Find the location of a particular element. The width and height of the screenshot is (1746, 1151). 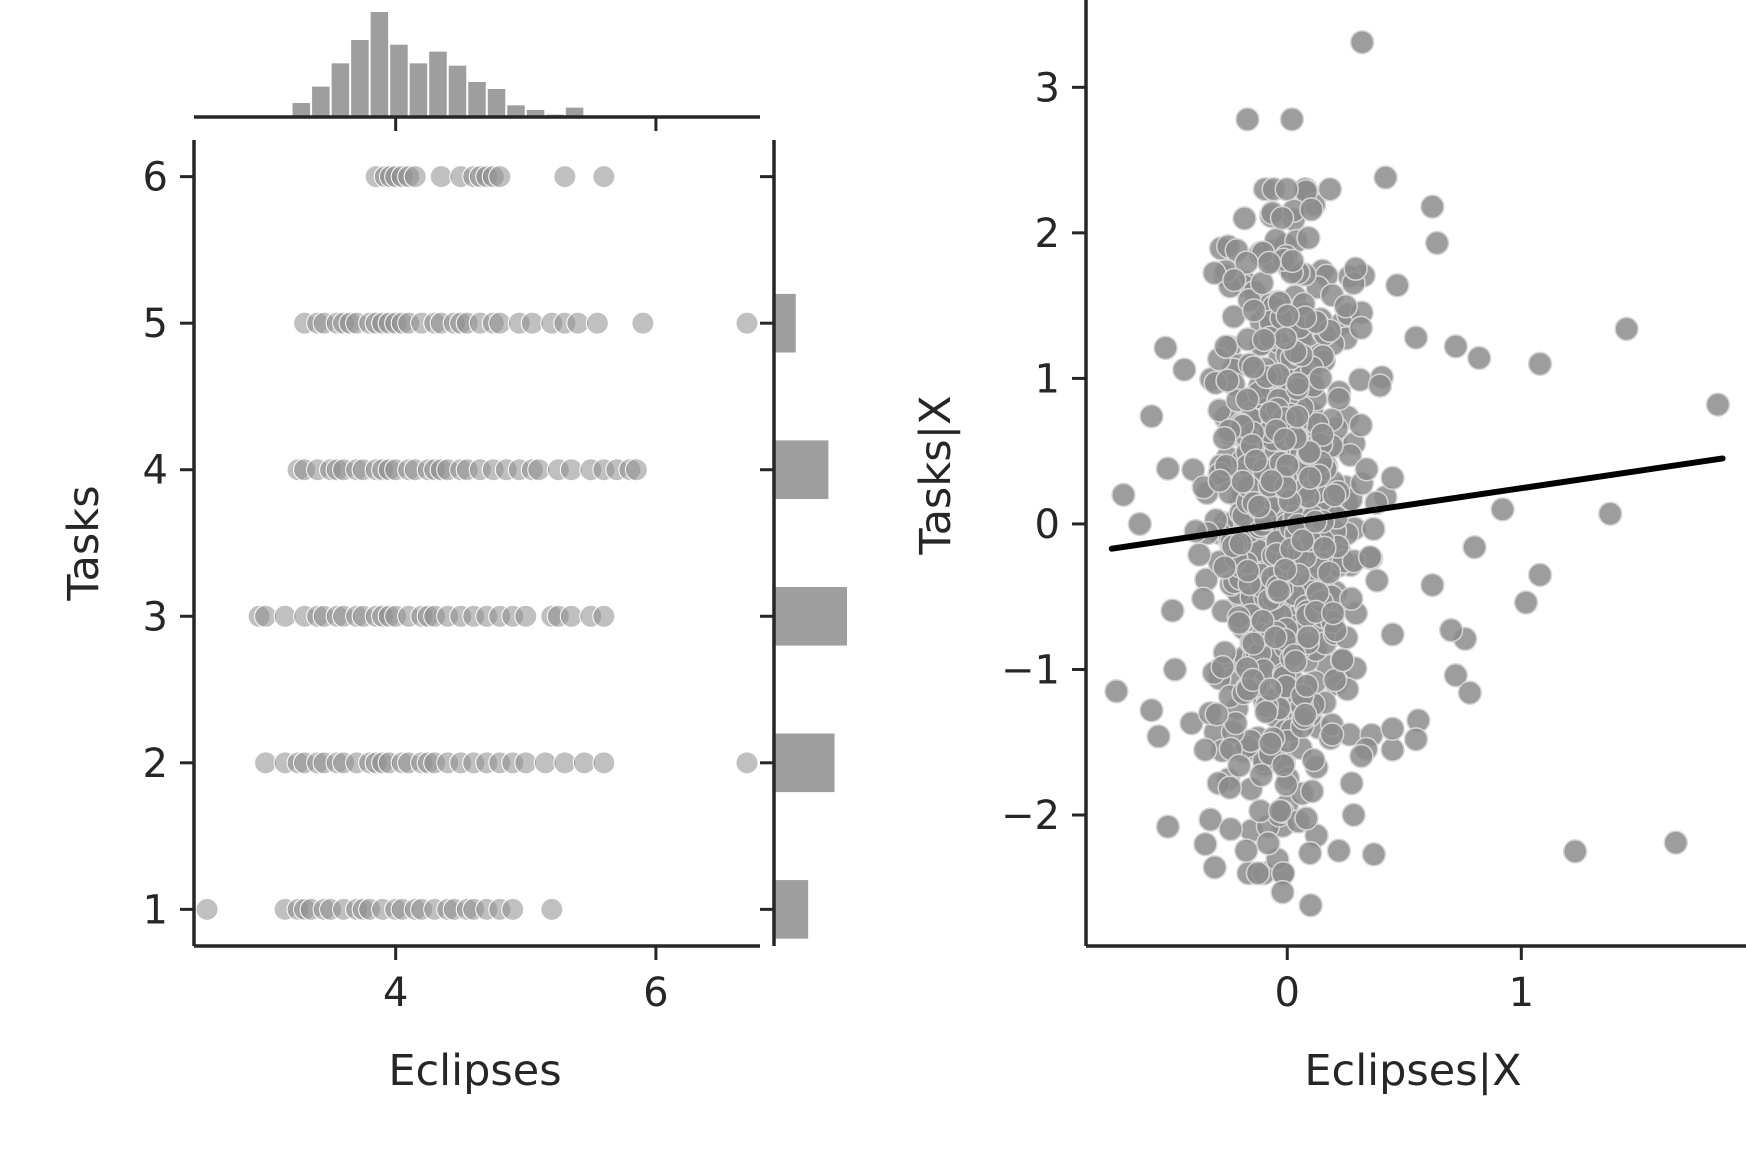

jointplot-x-axis-title: Eclipses is located at coordinates (474, 1071).